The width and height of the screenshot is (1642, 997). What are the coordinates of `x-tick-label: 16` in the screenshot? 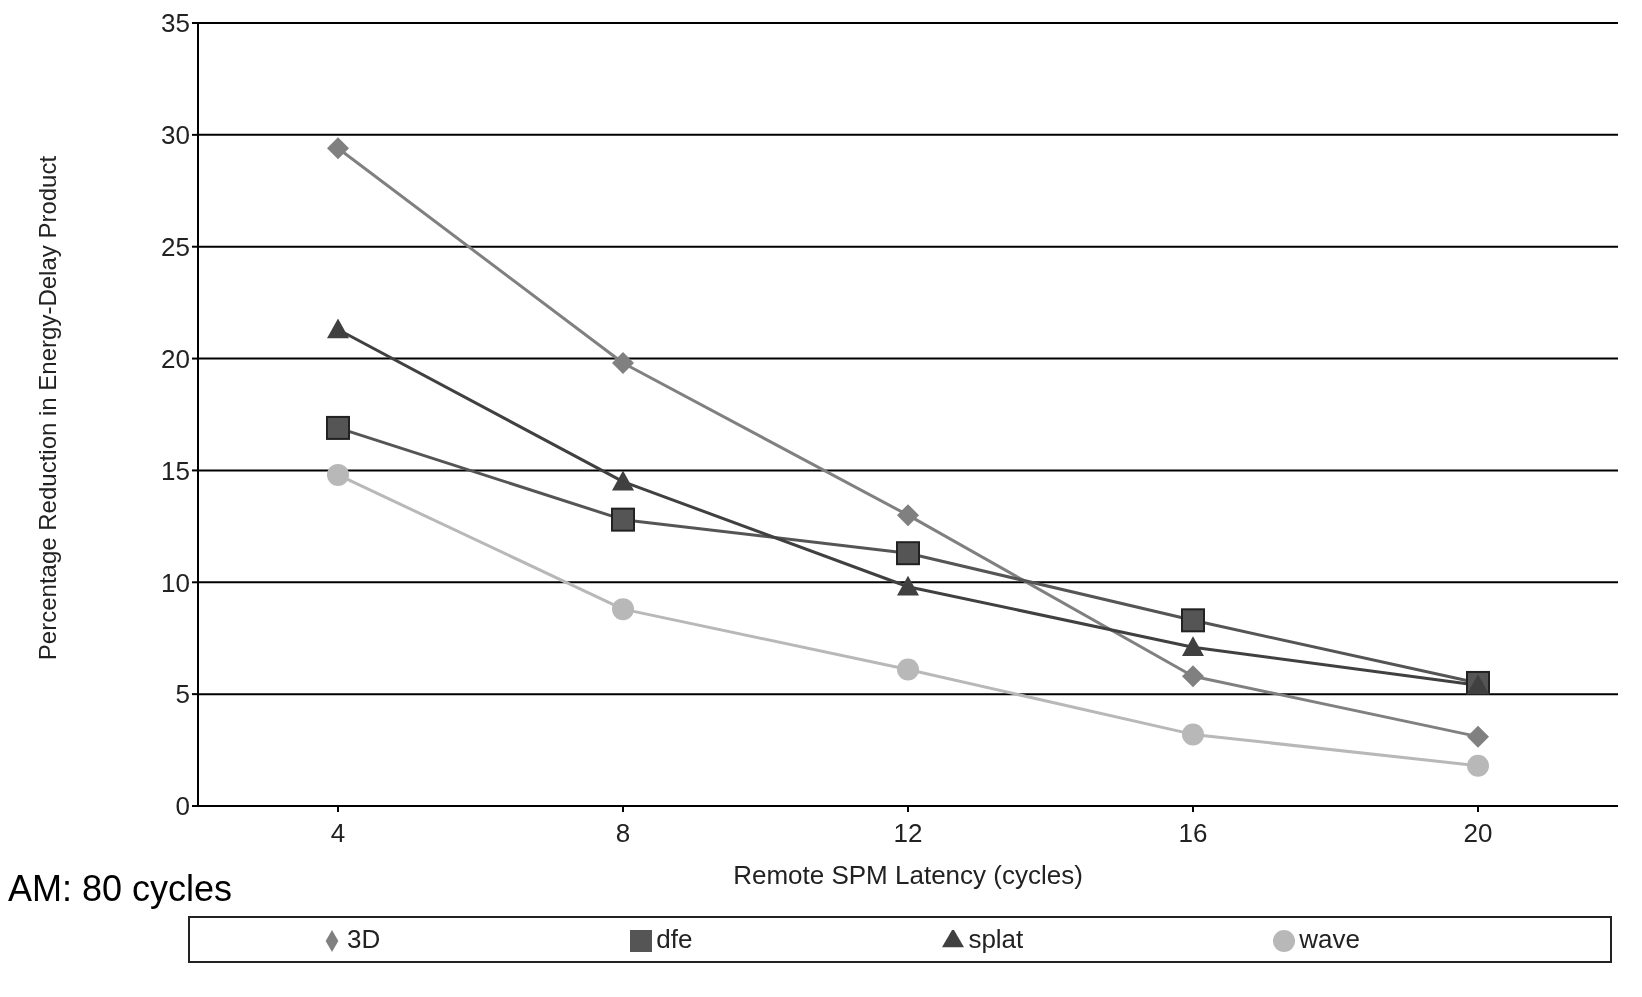 It's located at (1193, 833).